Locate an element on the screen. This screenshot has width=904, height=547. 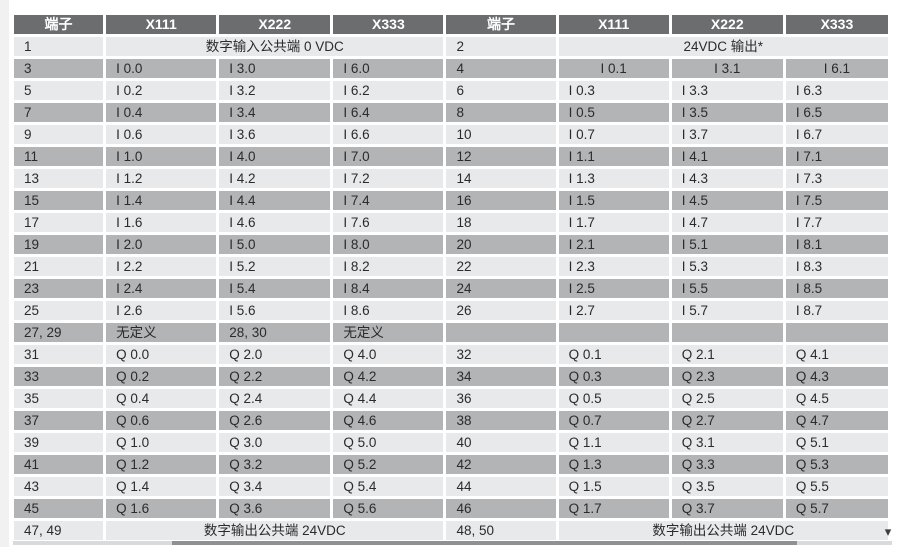
table-row: 39 Q 1.0 Q 3.0 Q 5.0 40 Q 1.1 Q 3.1 Q 5.1 is located at coordinates (451, 442).